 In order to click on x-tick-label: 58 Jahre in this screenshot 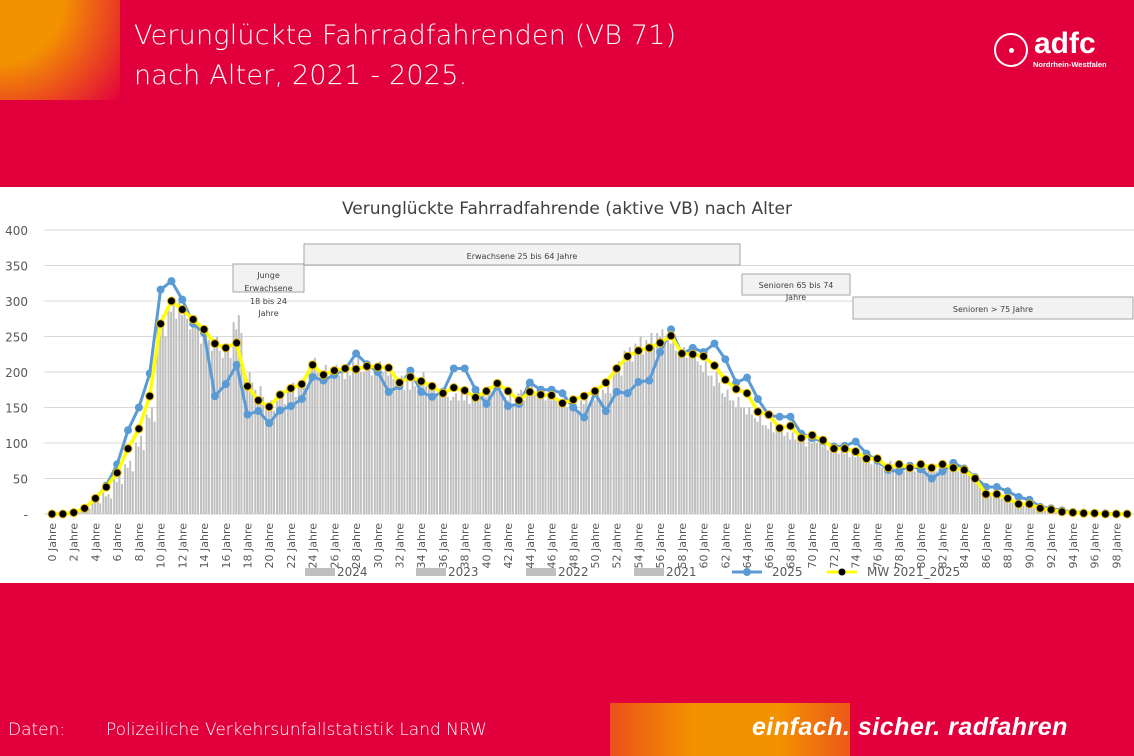, I will do `click(682, 546)`.